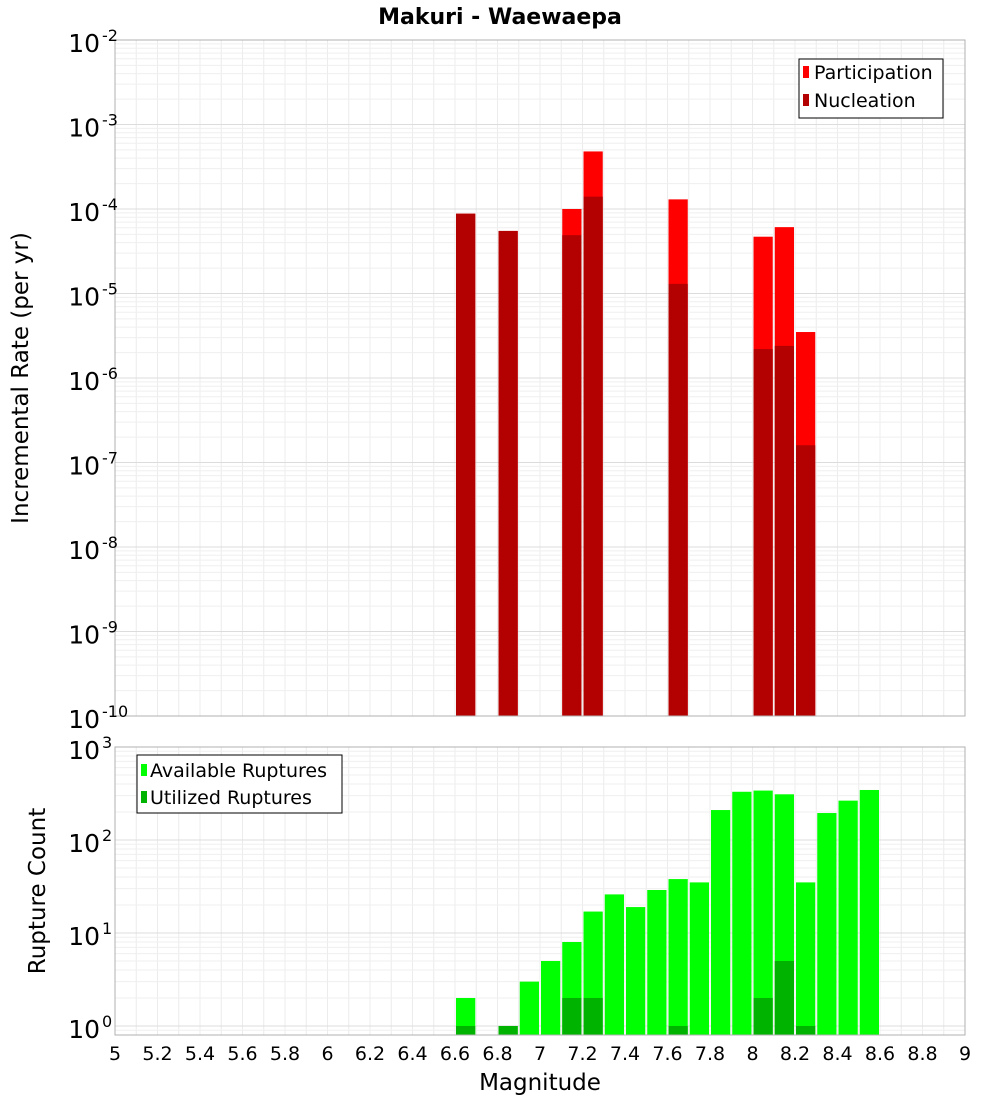 This screenshot has height=1100, width=1000. Describe the element at coordinates (144, 797) in the screenshot. I see `count-legend-swatch-utilized` at that location.